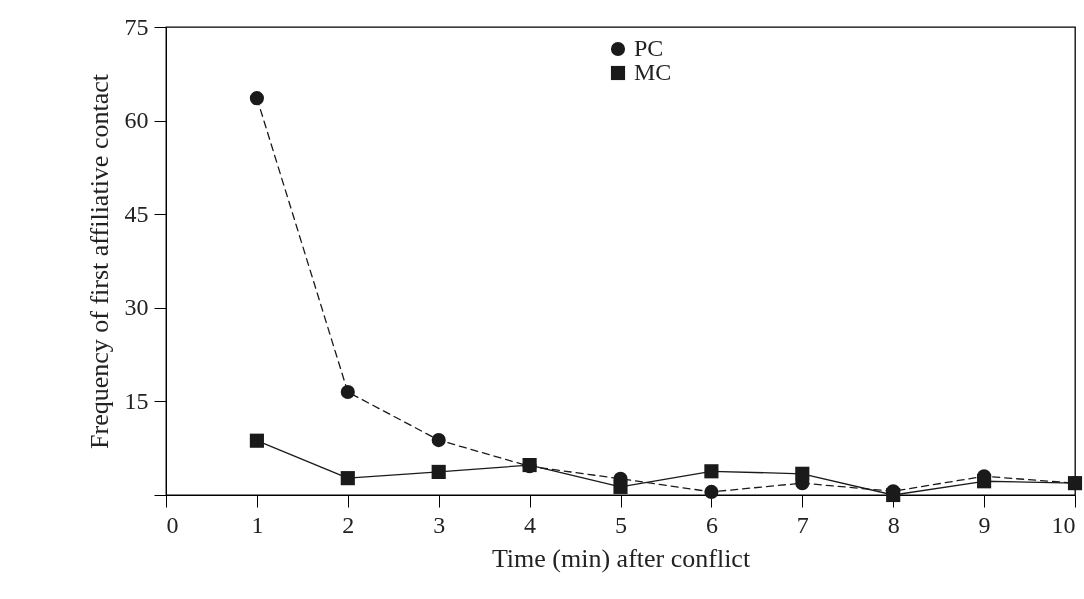  Describe the element at coordinates (99, 261) in the screenshot. I see `y-axis-title: Frequency of first affiliative contact` at that location.